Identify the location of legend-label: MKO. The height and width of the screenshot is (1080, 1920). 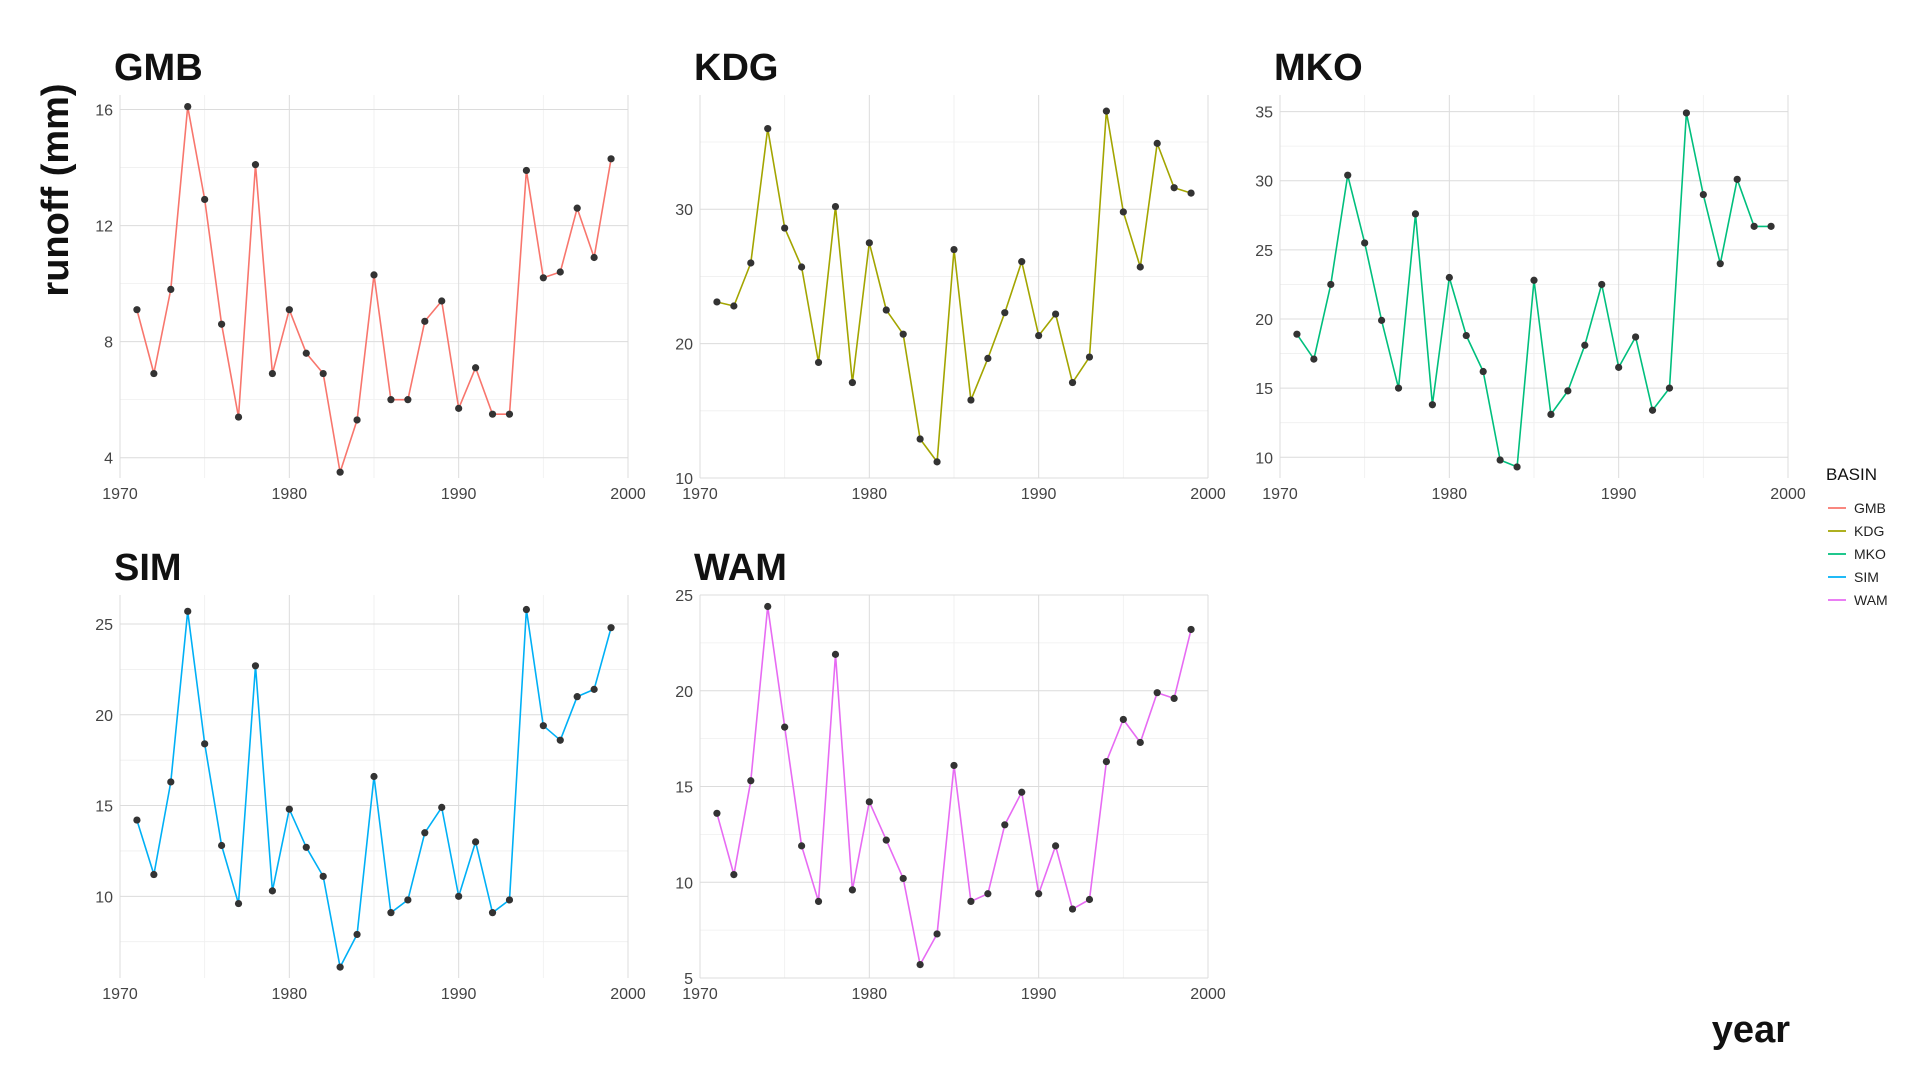
(1870, 554).